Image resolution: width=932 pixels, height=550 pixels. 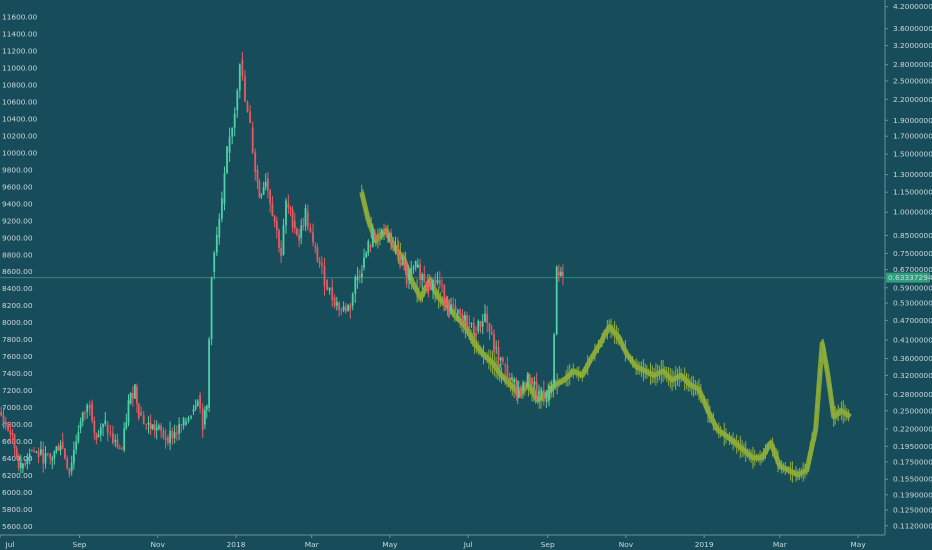 What do you see at coordinates (17, 169) in the screenshot?
I see `left-tick-label: 9800.00` at bounding box center [17, 169].